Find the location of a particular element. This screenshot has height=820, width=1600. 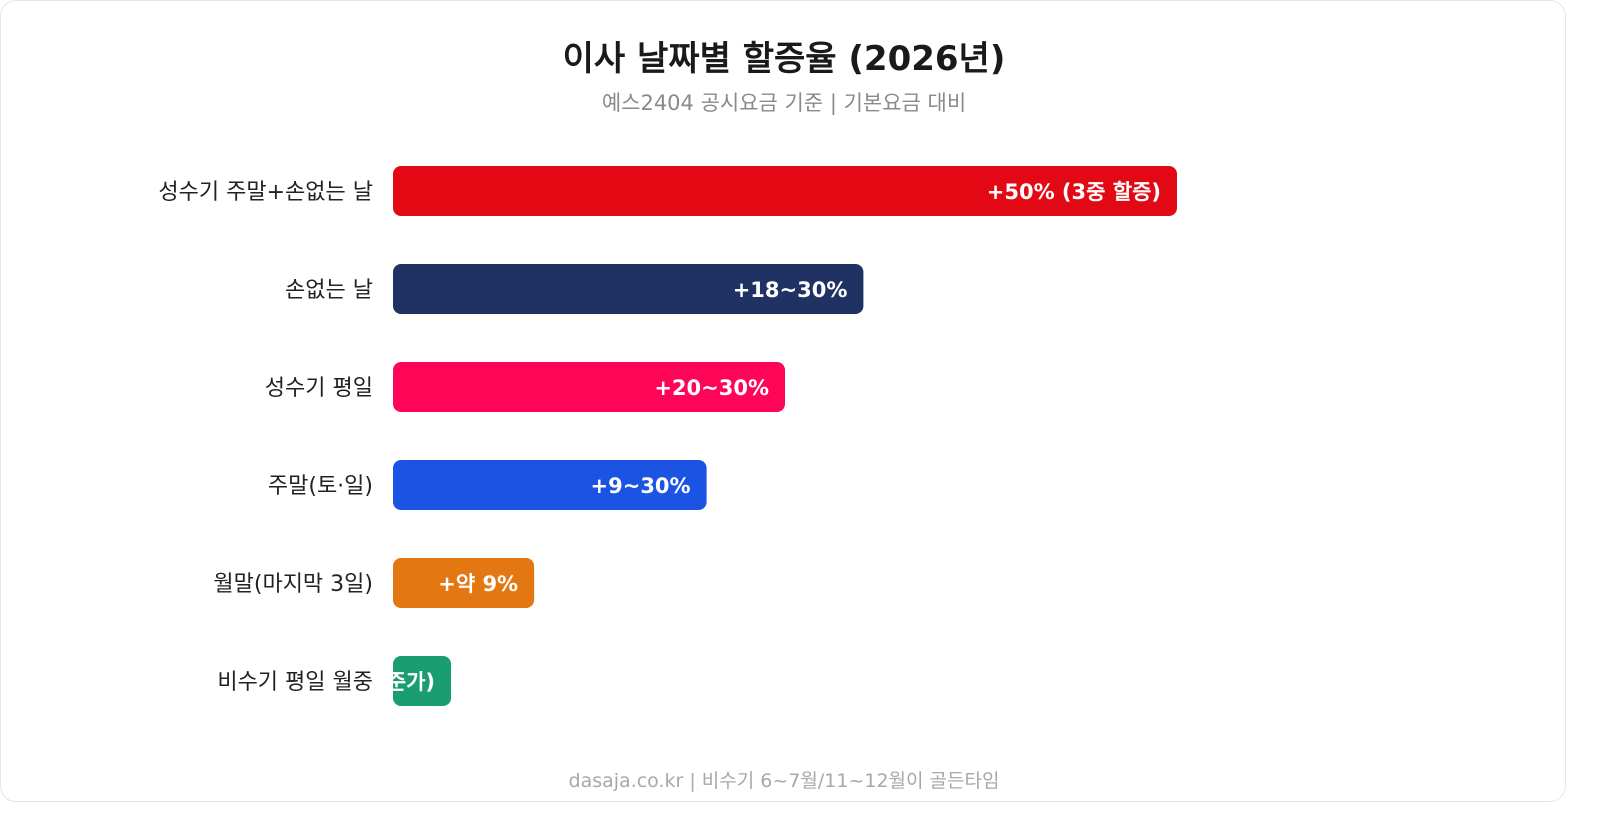

value-label: +20~30% is located at coordinates (711, 388).